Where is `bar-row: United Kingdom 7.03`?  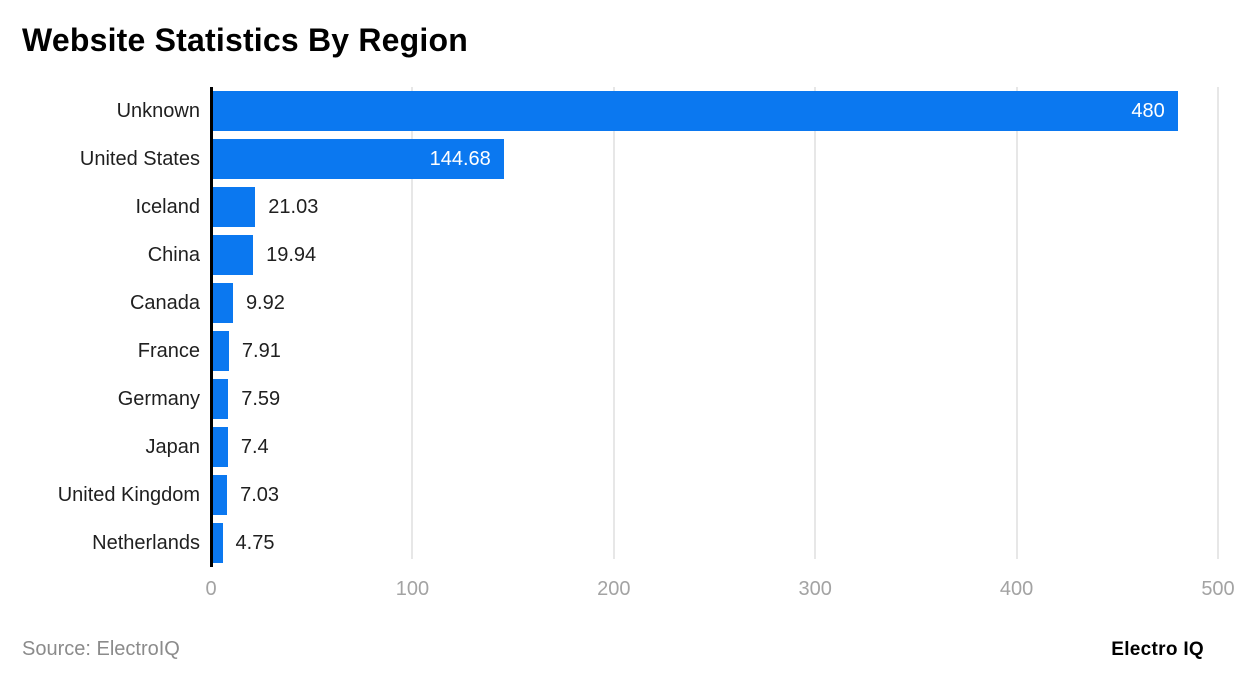 bar-row: United Kingdom 7.03 is located at coordinates (609, 495).